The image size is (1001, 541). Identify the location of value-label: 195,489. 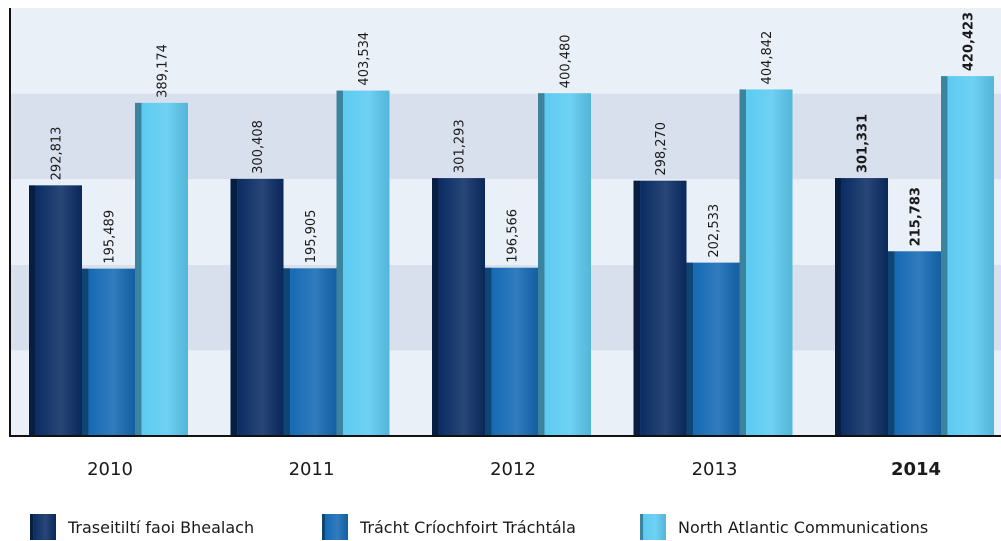
(110, 237).